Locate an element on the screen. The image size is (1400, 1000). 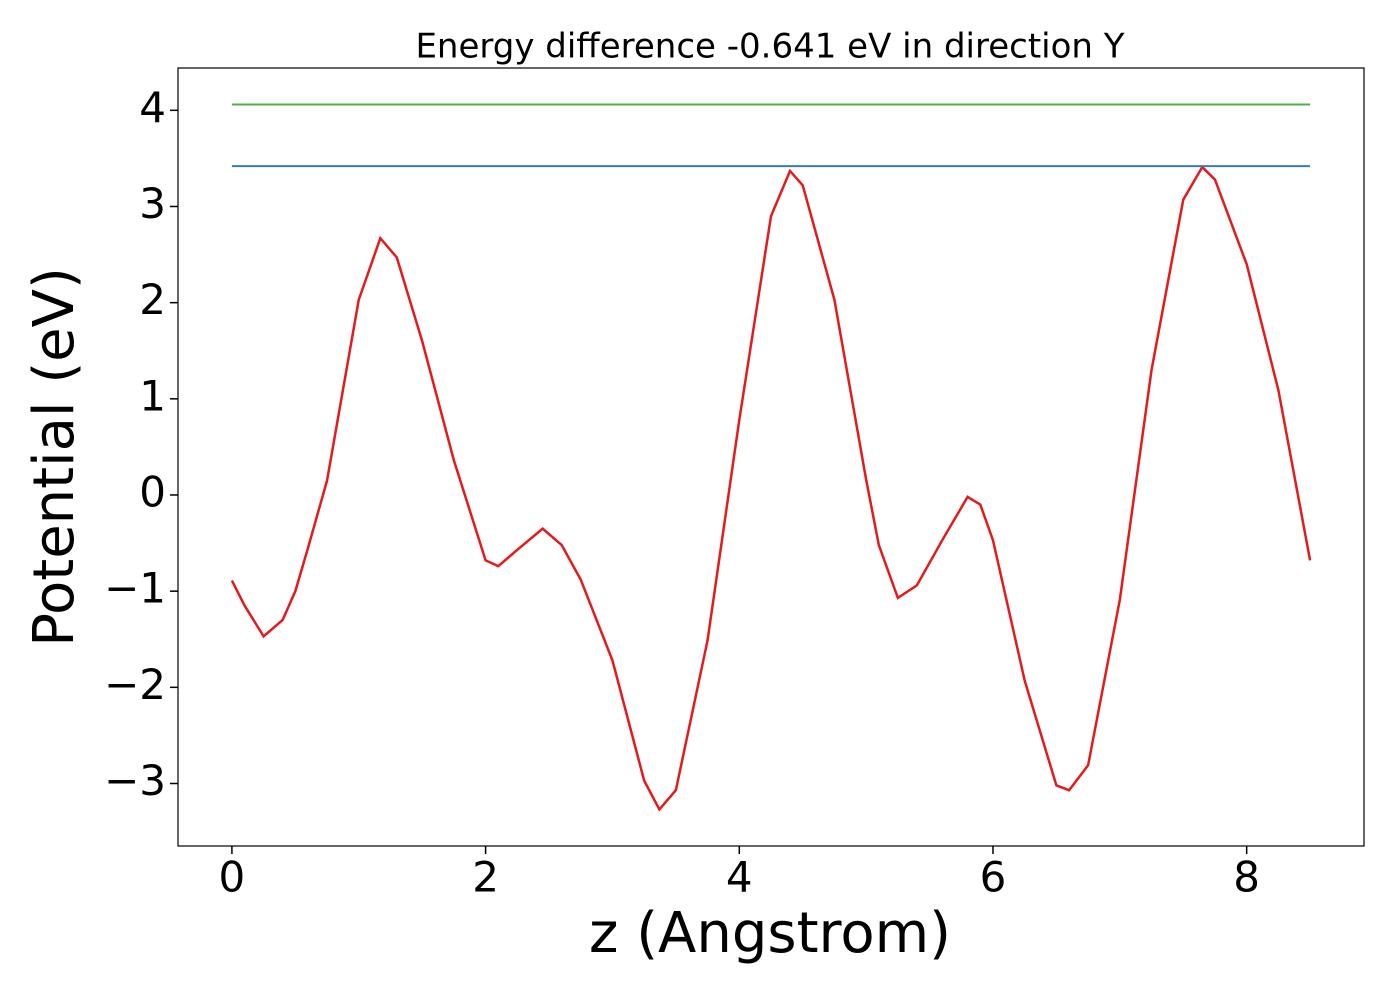
y-tick-label: 3 is located at coordinates (152, 203).